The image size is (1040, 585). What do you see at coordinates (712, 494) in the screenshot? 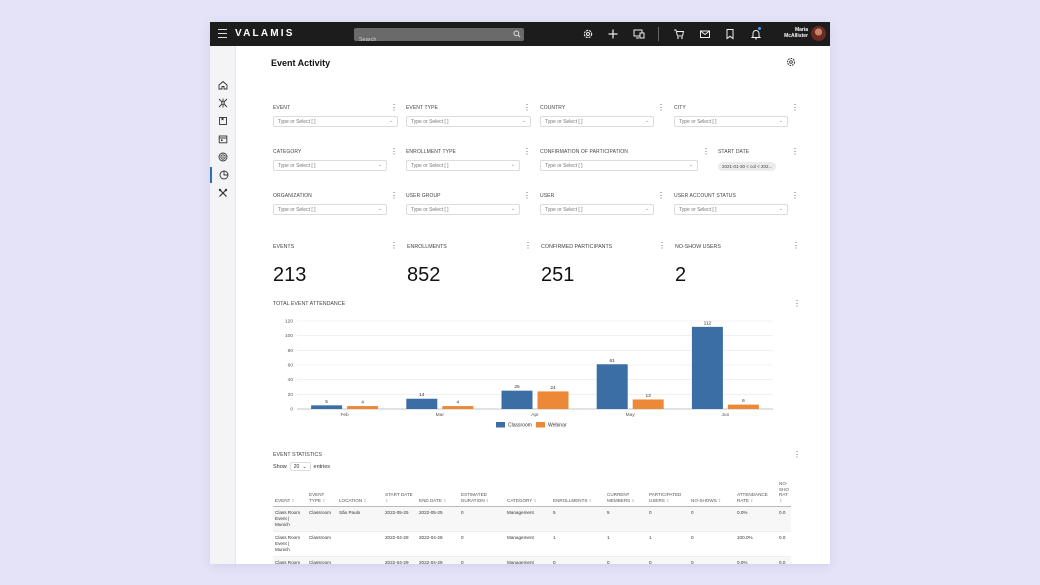
I see `column-header: NO-SHOWS ⇕` at bounding box center [712, 494].